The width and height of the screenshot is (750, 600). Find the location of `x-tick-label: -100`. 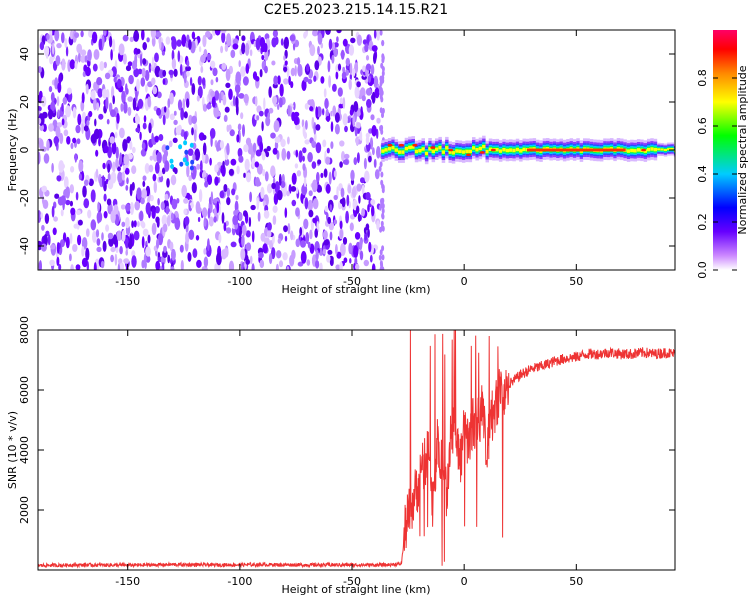

x-tick-label: -100 is located at coordinates (239, 581).